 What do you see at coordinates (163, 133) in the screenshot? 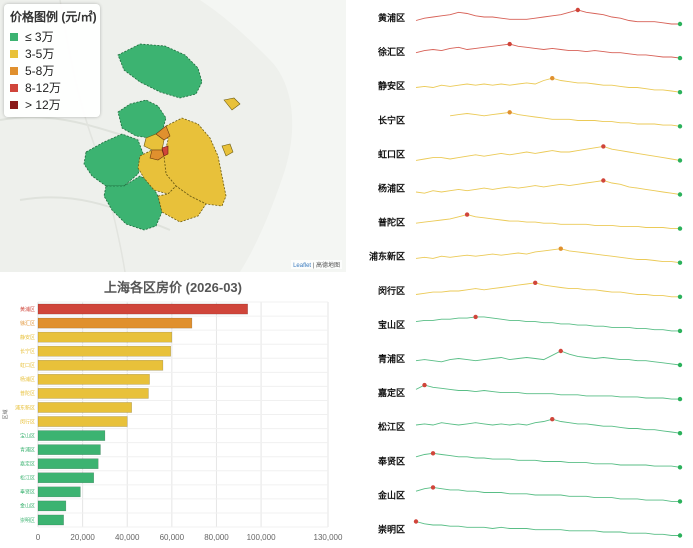
I see `district-jingan` at bounding box center [163, 133].